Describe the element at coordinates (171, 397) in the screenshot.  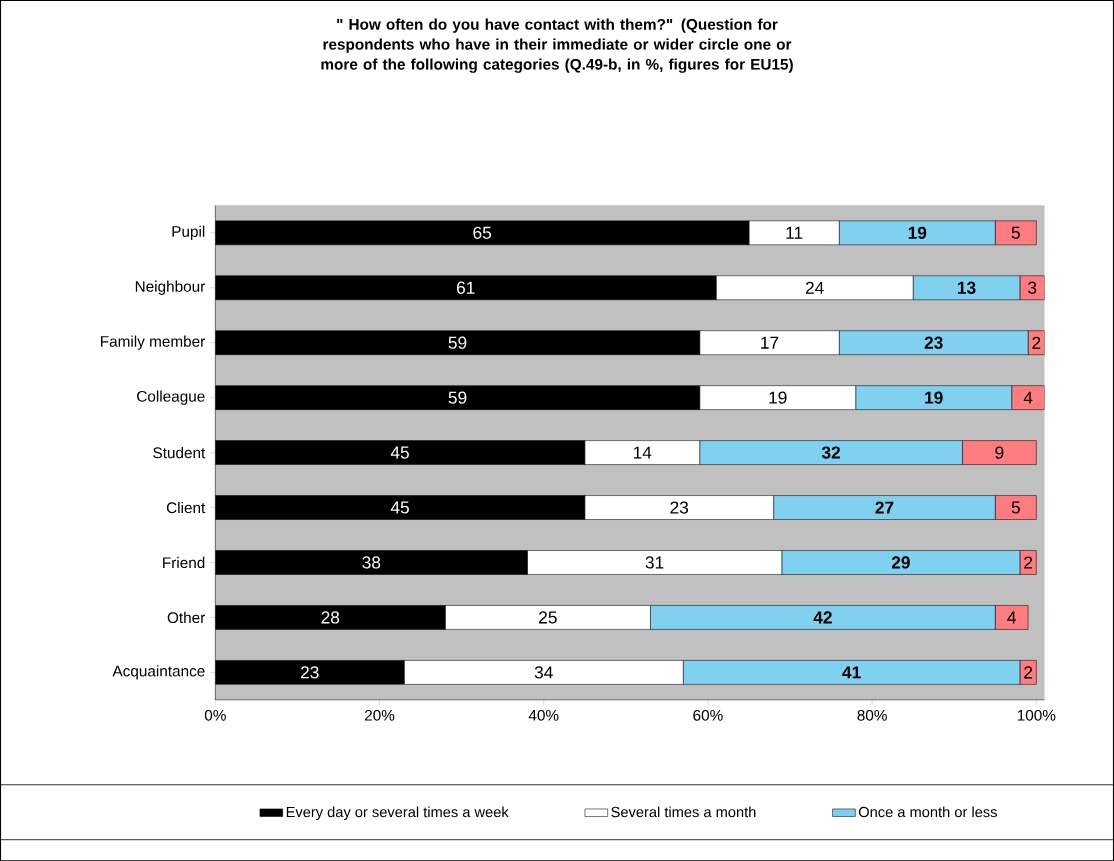
I see `y-tick-label: Colleague` at that location.